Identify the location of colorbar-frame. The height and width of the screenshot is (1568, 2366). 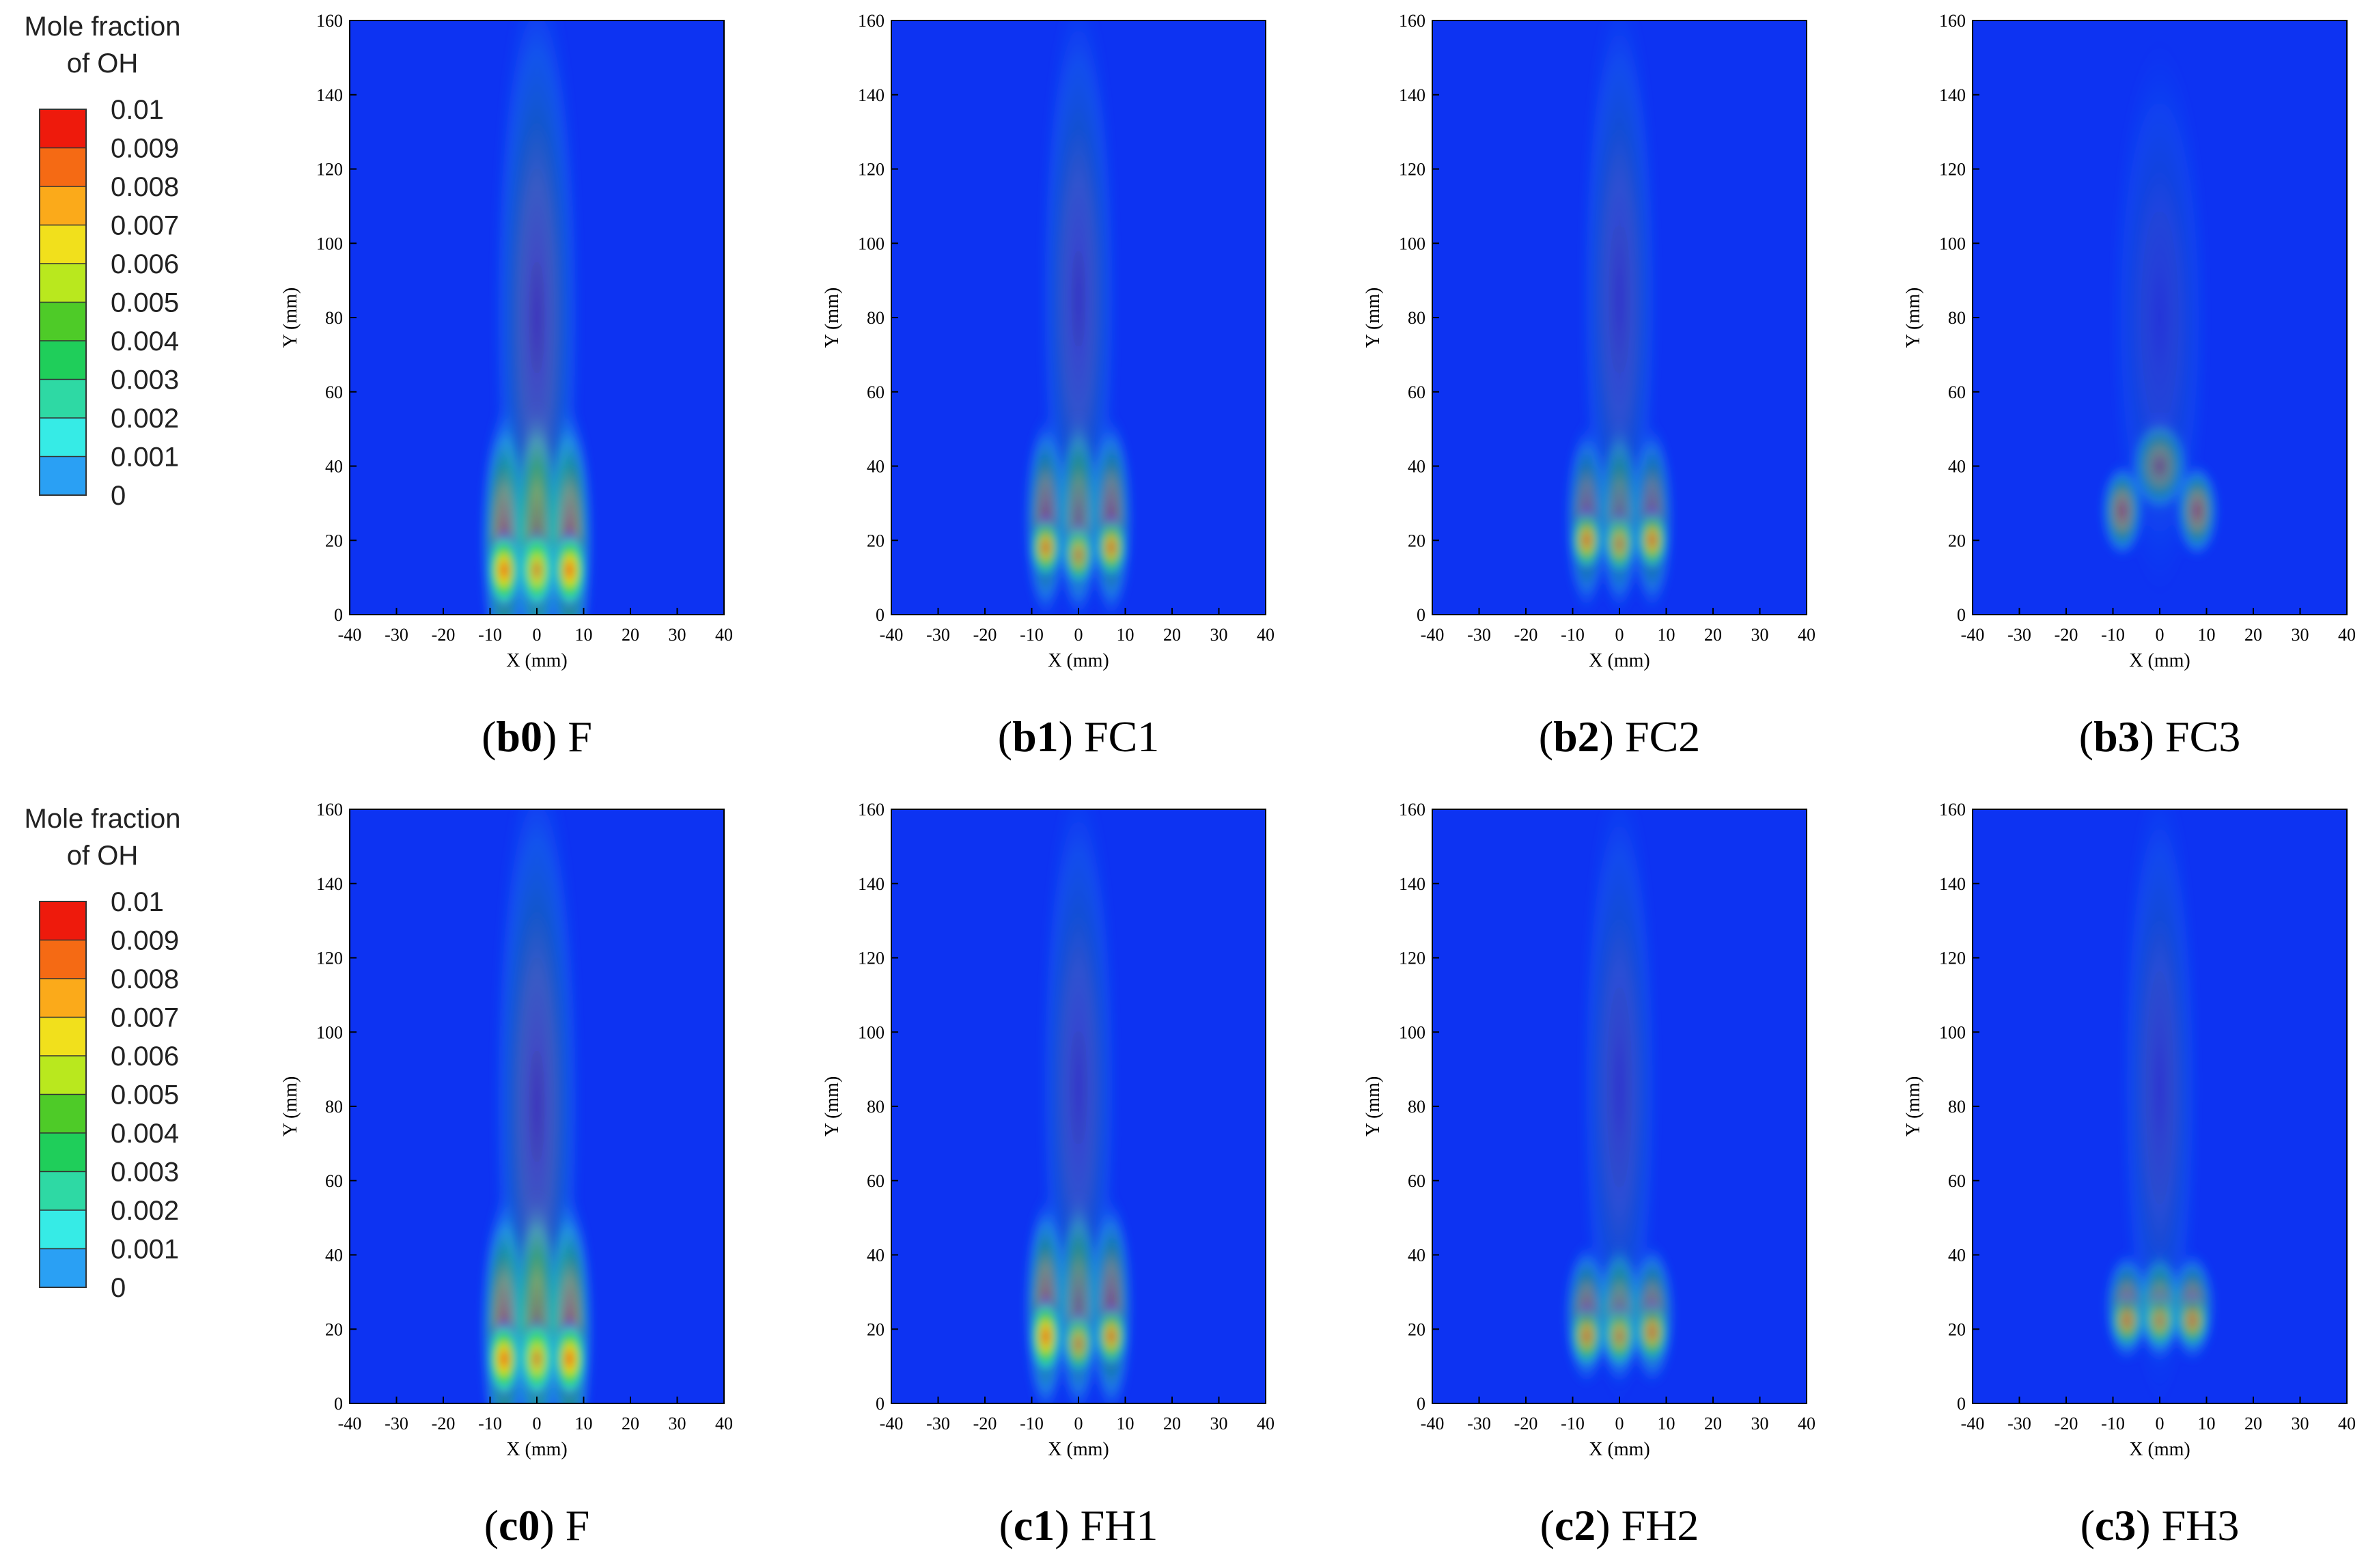
(63, 302).